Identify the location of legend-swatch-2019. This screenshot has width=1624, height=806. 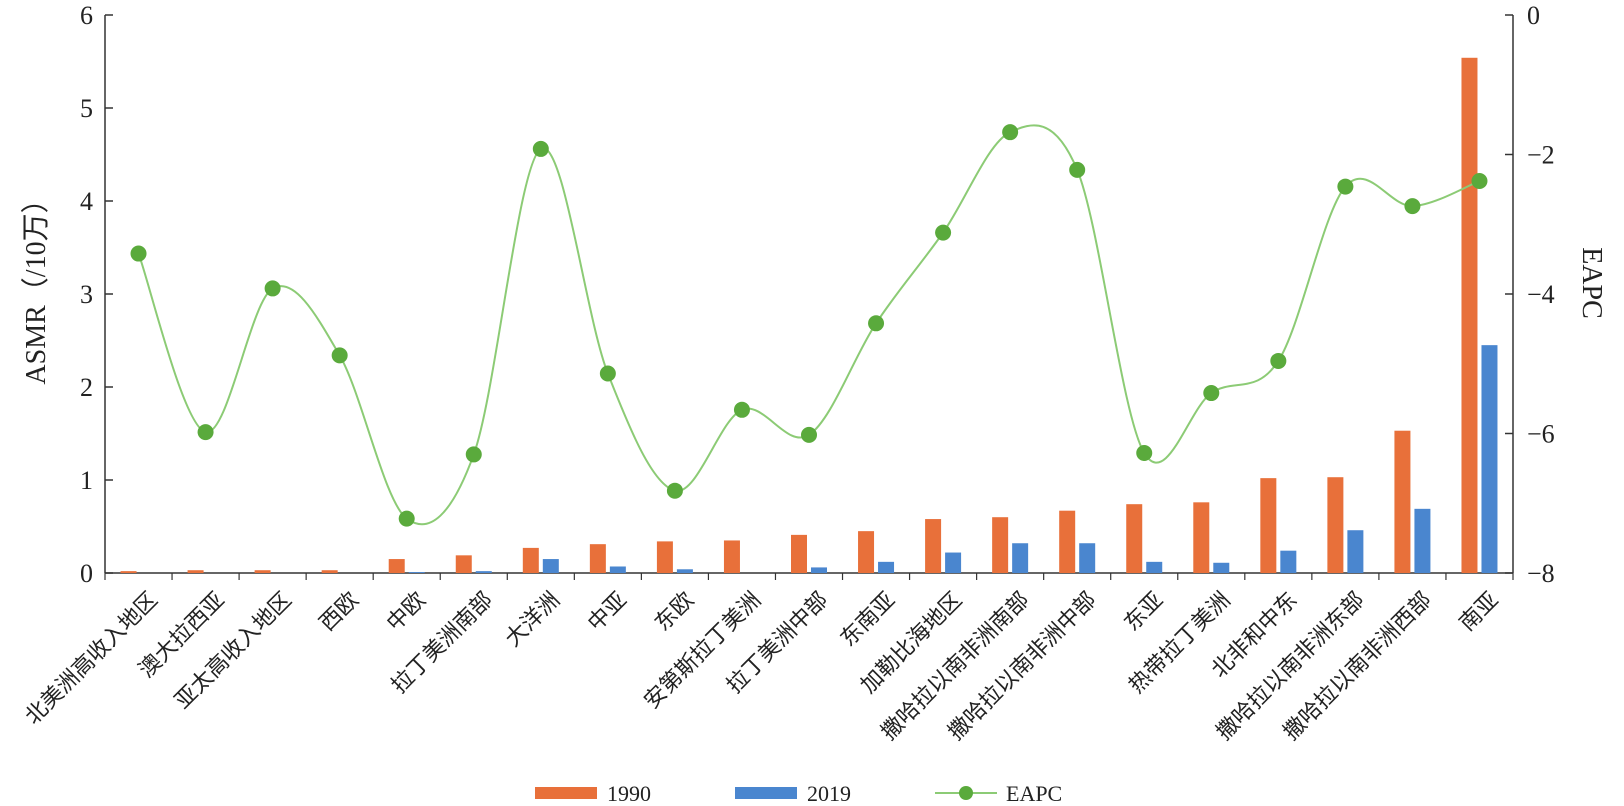
(766, 793).